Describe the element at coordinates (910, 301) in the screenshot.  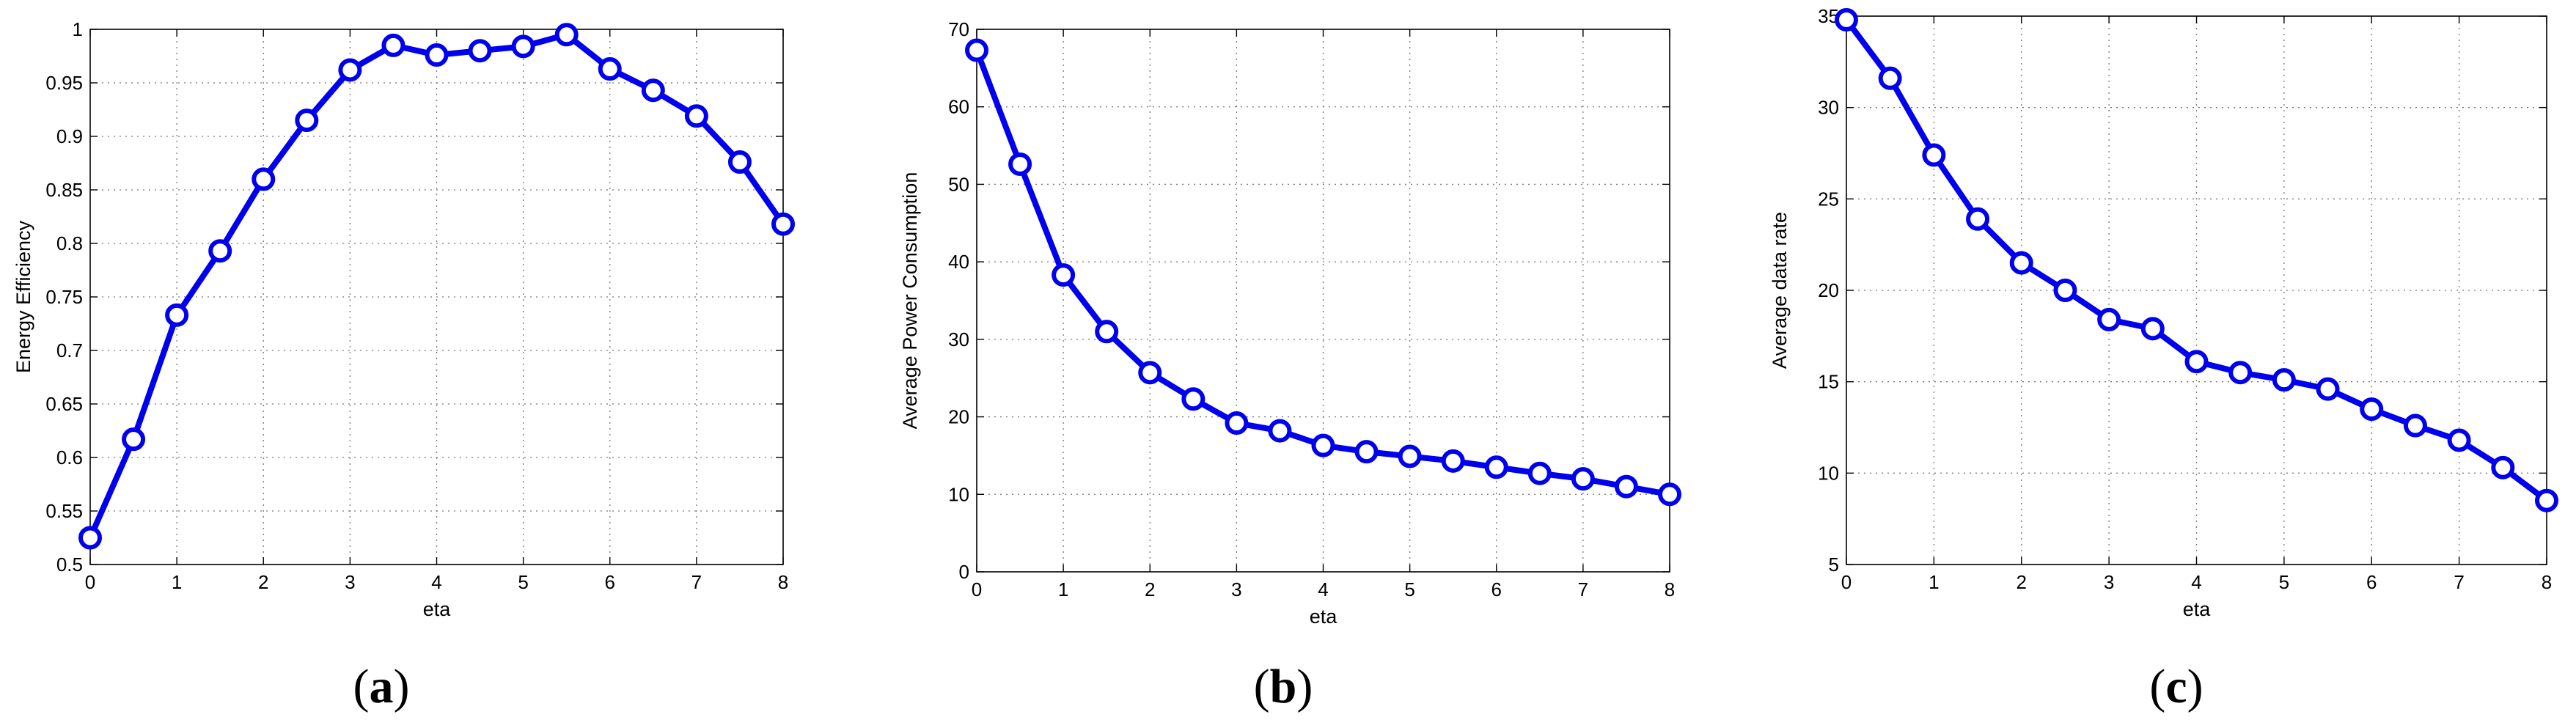
I see `y-axis-label: Average Power Consumption` at that location.